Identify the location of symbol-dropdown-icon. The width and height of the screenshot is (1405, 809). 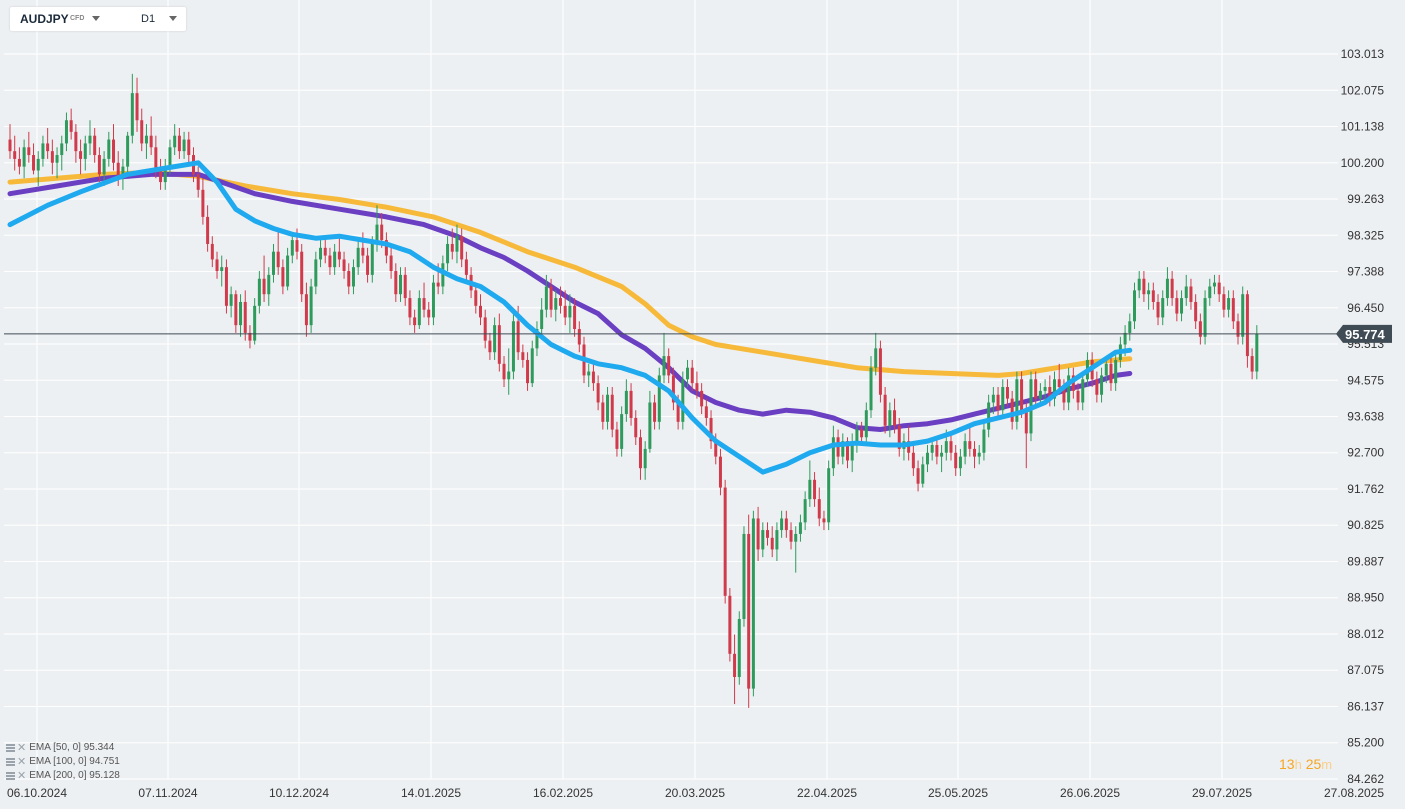
(96, 18).